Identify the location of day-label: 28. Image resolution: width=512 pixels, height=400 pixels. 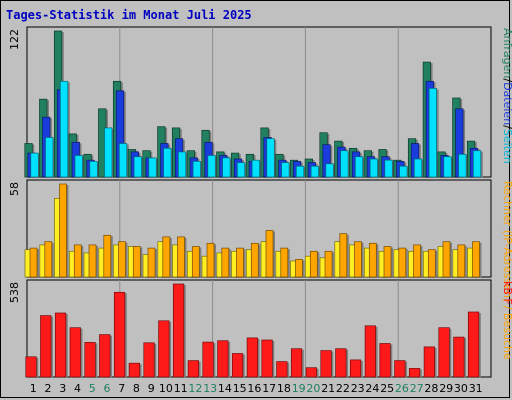
(431, 388).